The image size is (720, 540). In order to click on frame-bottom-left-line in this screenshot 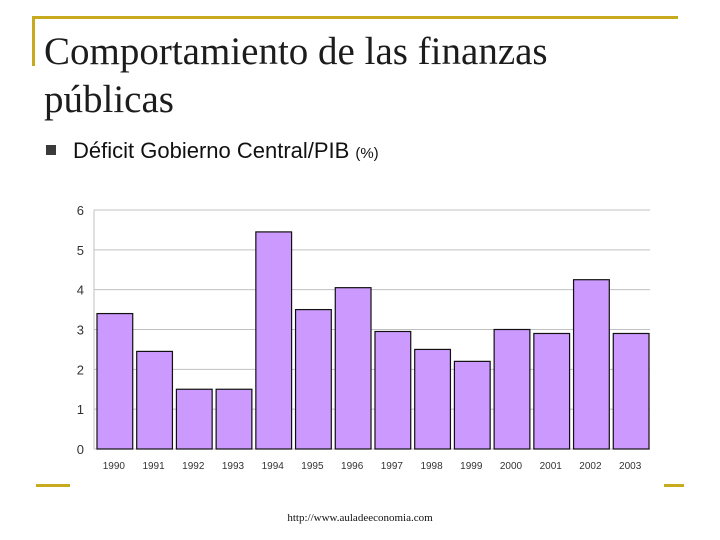, I will do `click(53, 485)`.